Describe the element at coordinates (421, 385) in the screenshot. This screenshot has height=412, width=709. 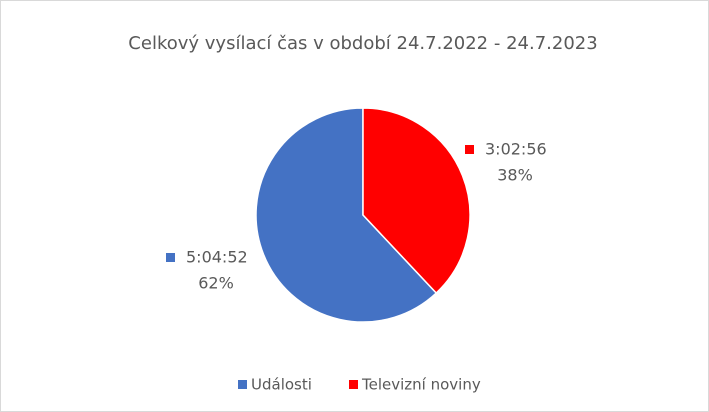
I see `legend-label: Televizní noviny` at that location.